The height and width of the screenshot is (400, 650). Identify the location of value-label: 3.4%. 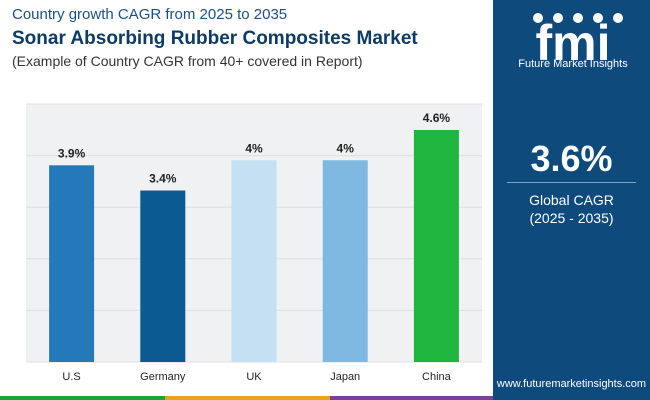
(163, 179).